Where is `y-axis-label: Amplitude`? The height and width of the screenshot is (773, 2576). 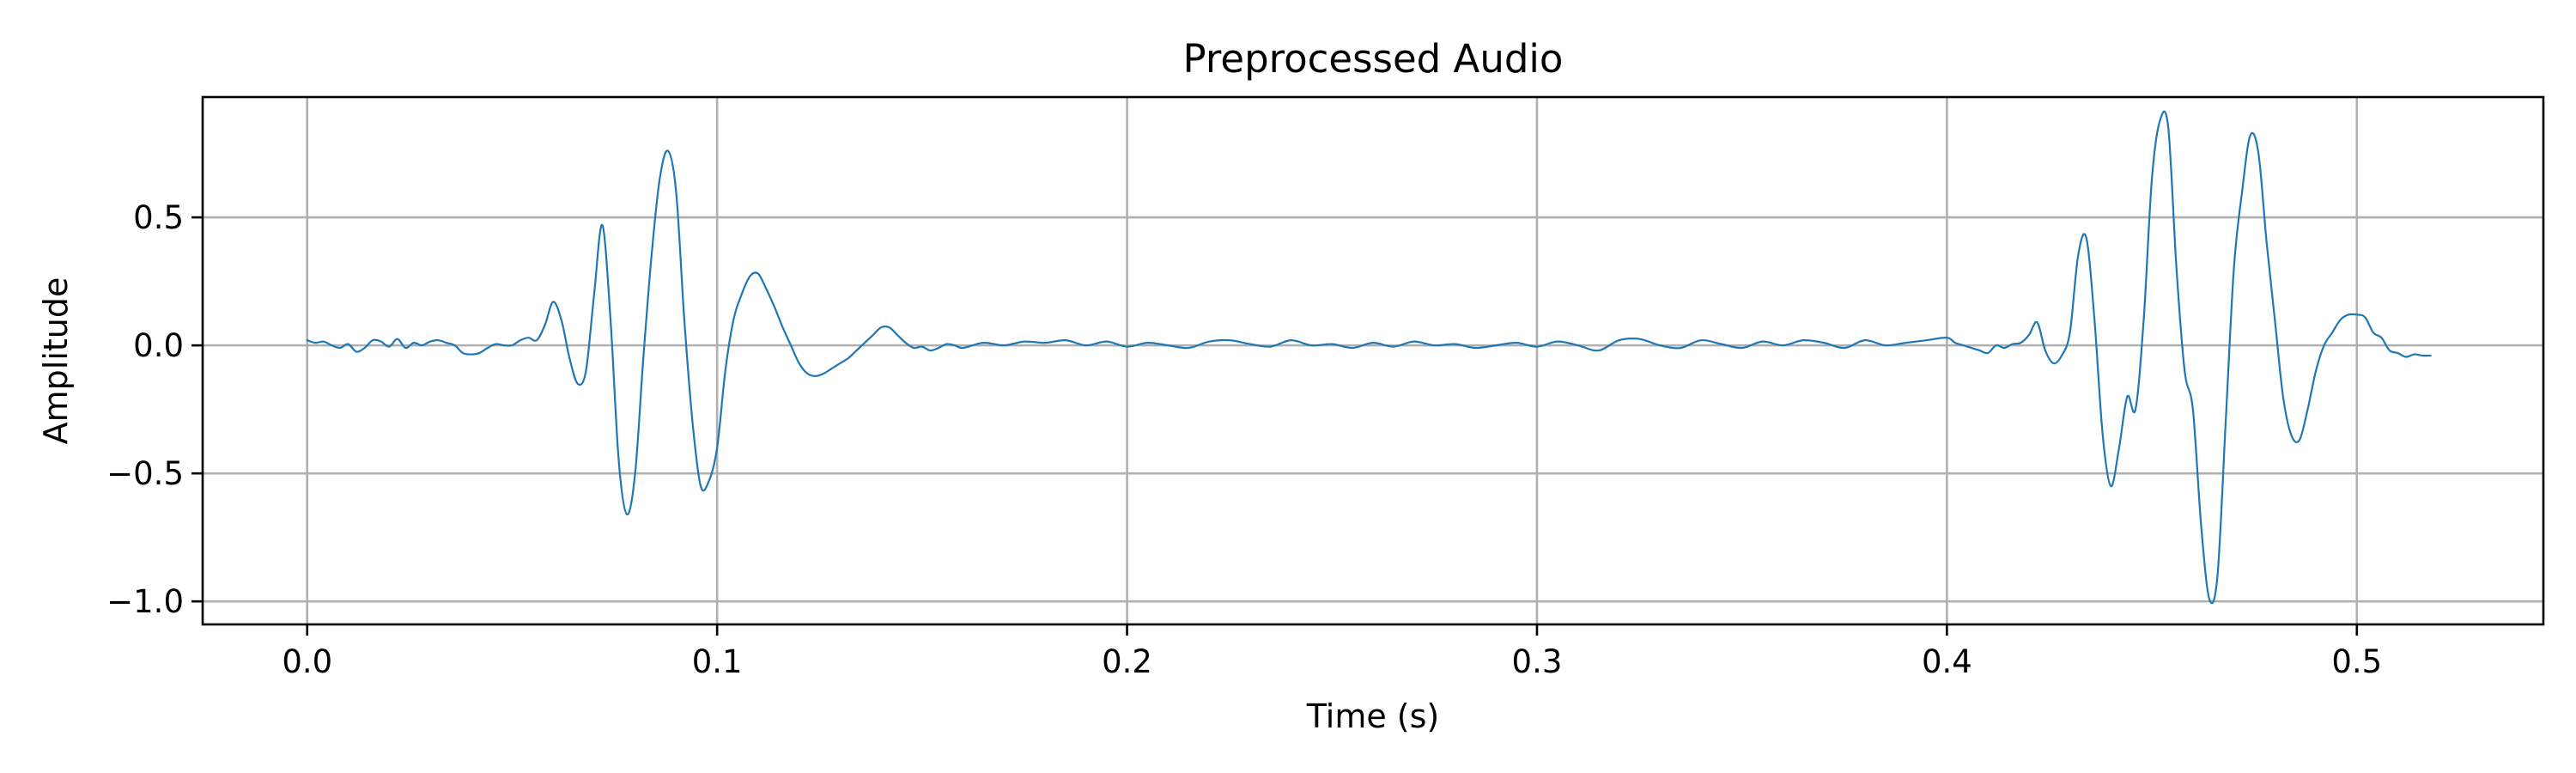
y-axis-label: Amplitude is located at coordinates (56, 361).